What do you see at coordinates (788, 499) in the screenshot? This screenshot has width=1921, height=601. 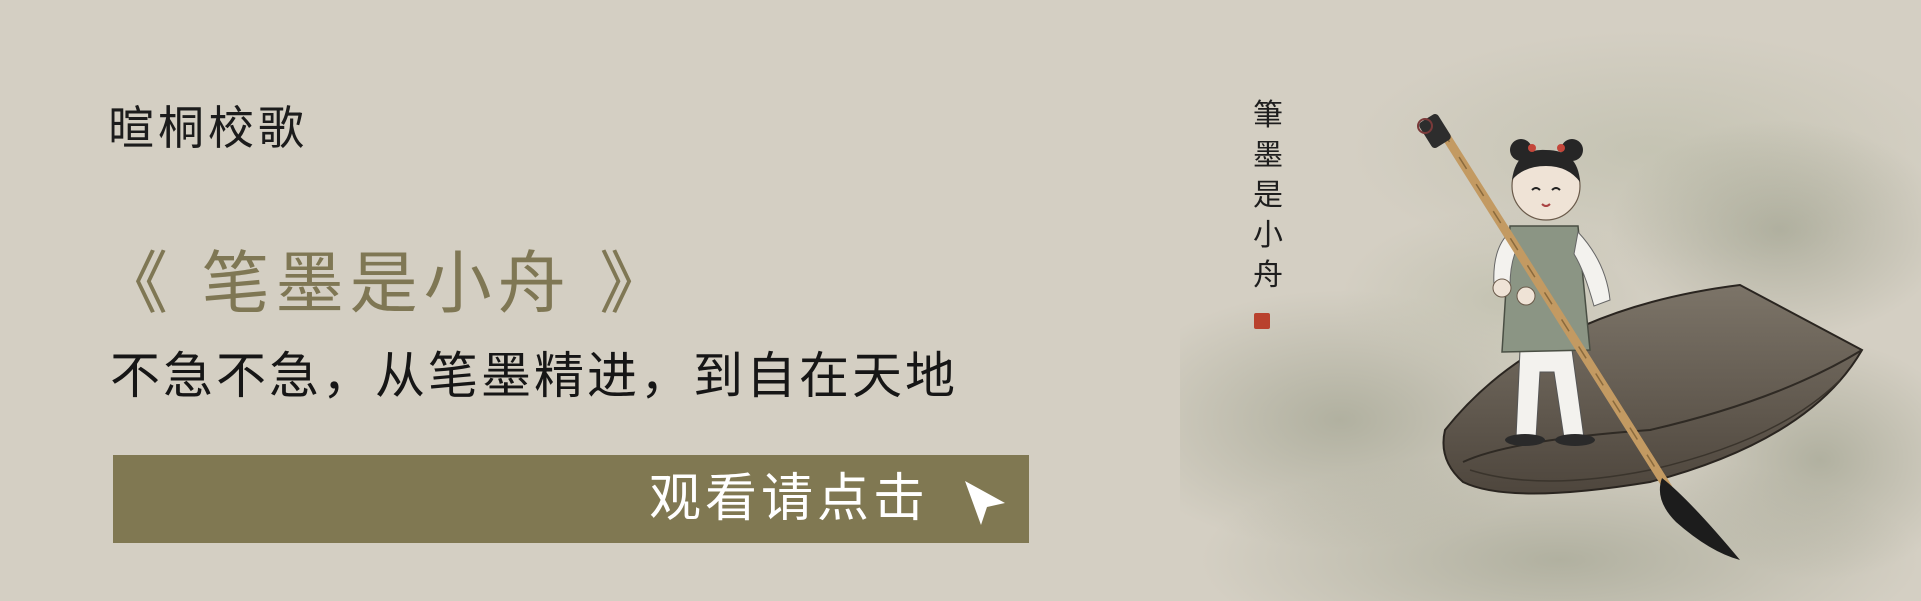 I see `watch-button-label: 观看请点击` at bounding box center [788, 499].